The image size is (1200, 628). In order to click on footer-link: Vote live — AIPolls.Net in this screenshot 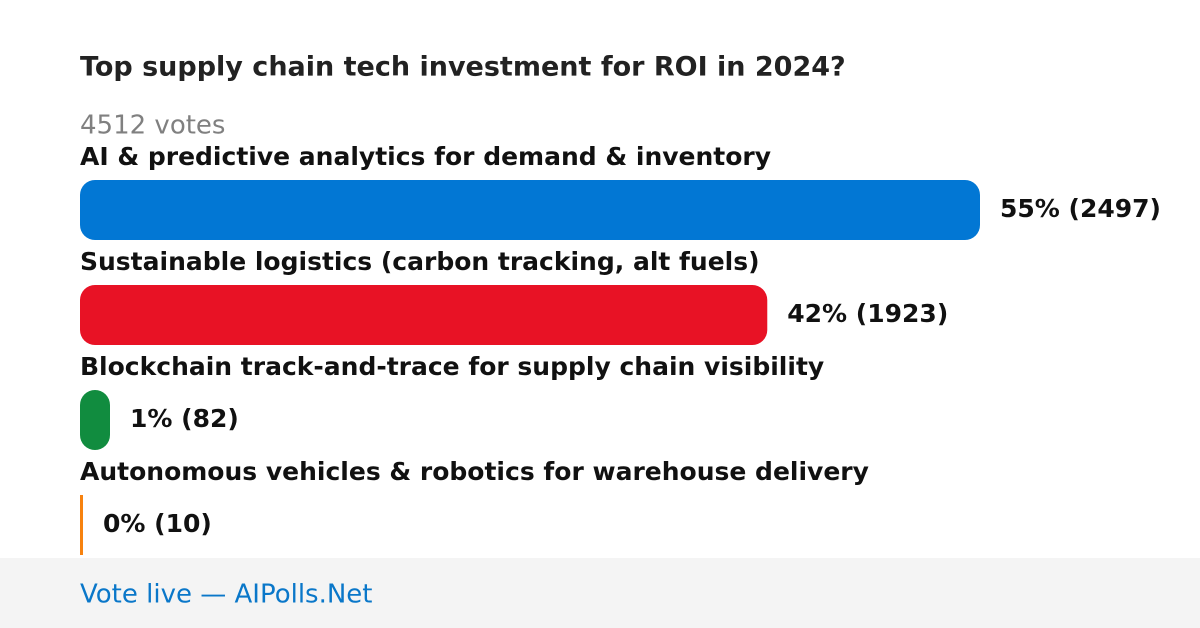, I will do `click(226, 595)`.